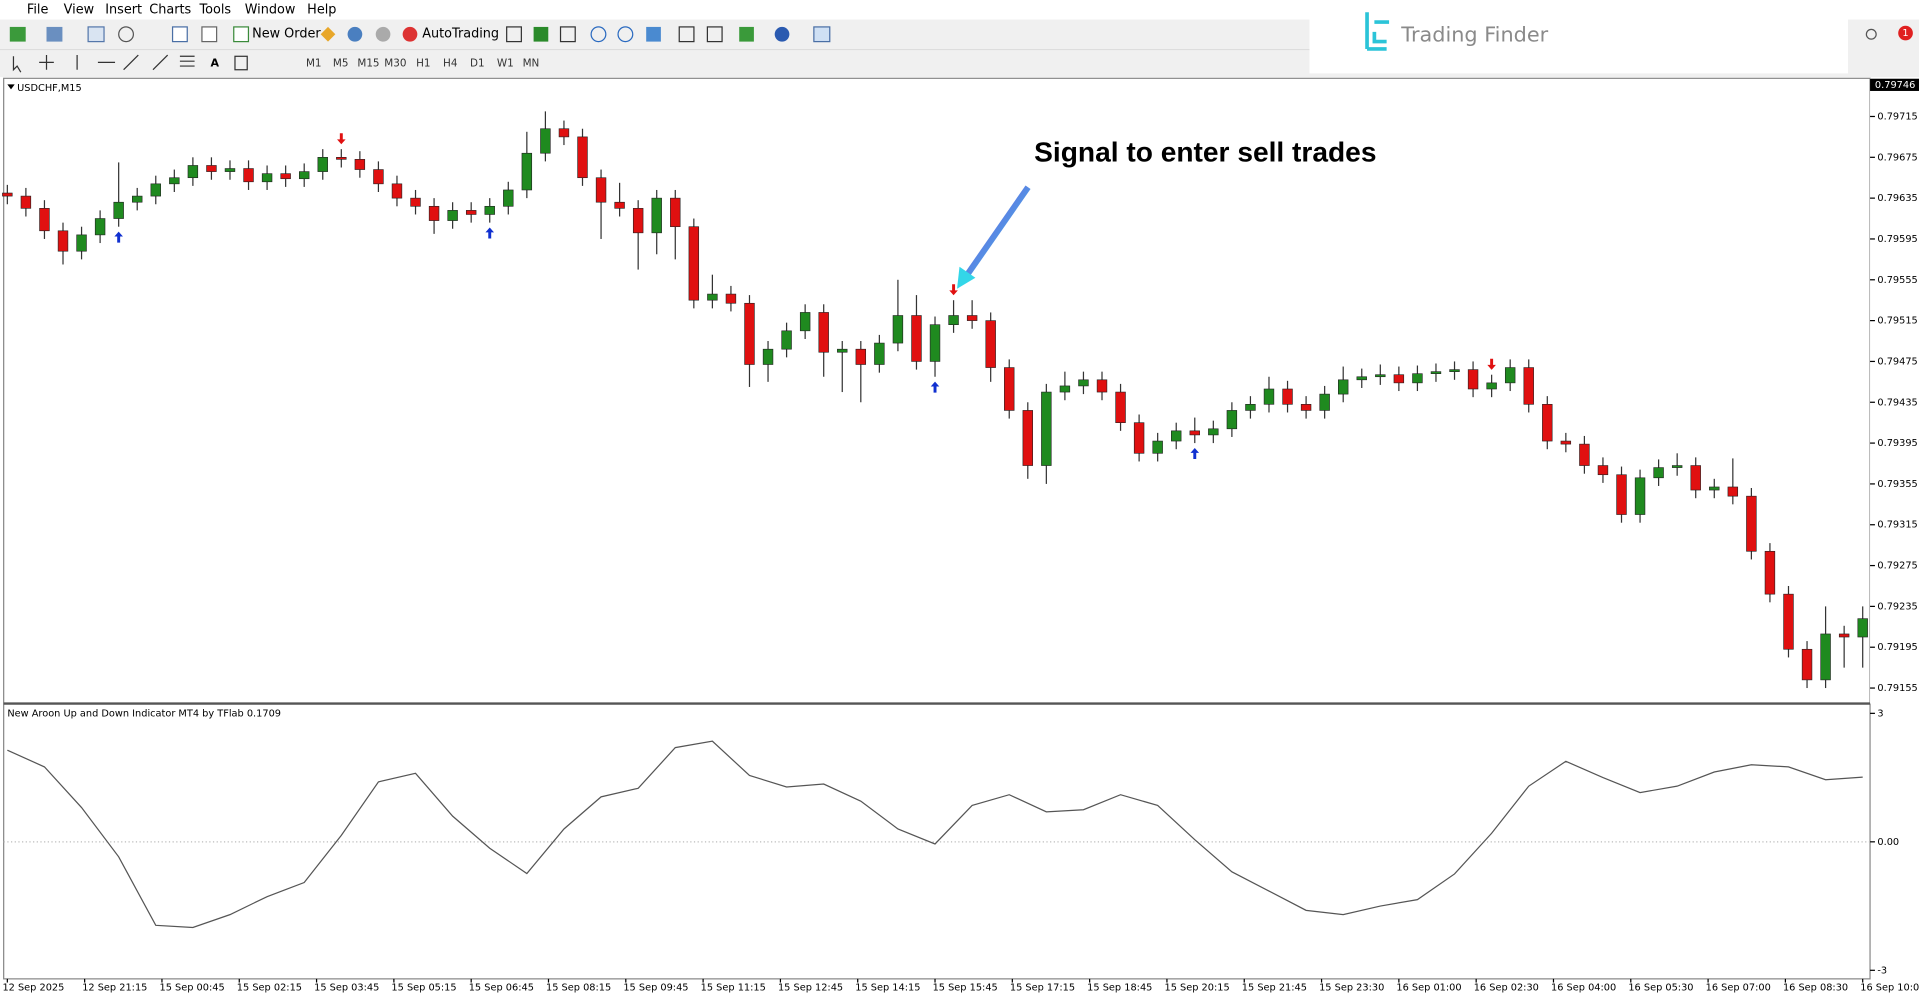  Describe the element at coordinates (531, 64) in the screenshot. I see `timeframe: MN` at that location.